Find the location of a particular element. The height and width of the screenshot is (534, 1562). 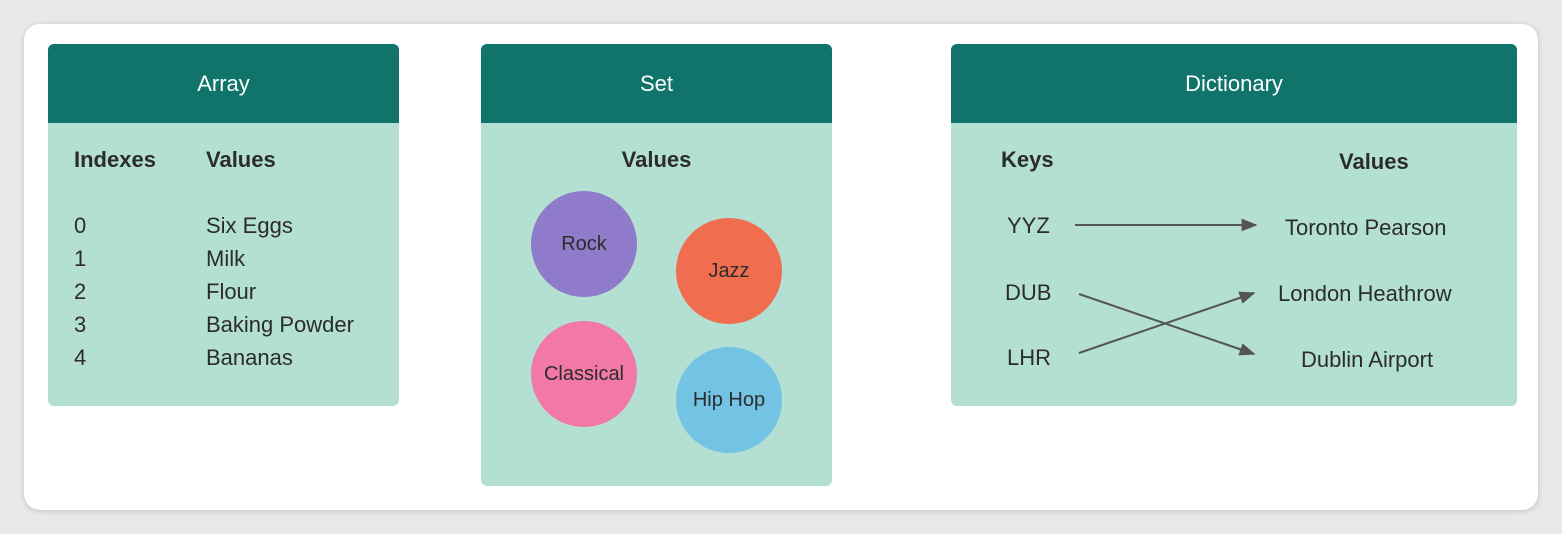

array-values-header: Values is located at coordinates (241, 159).